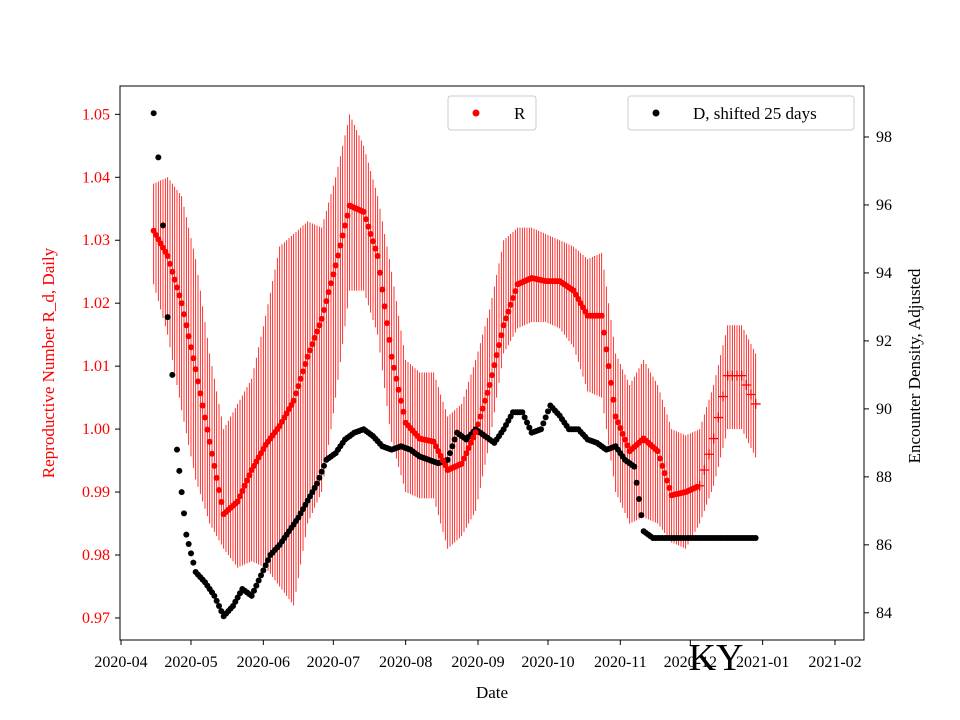  Describe the element at coordinates (884, 477) in the screenshot. I see `right-y-tick-label: 88` at that location.